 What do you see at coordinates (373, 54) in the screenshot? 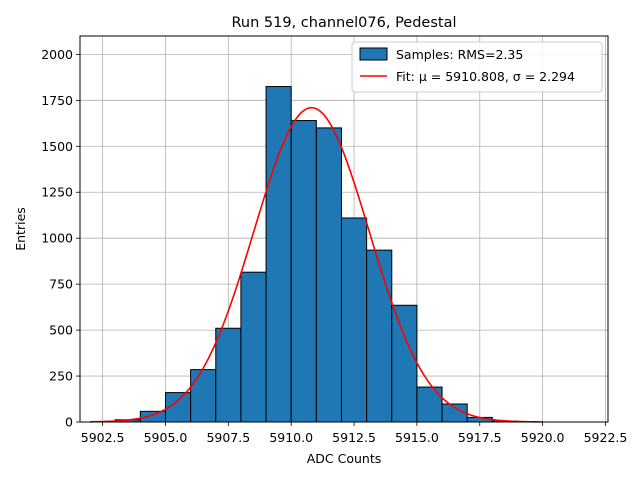
I see `legend-swatch-samples` at bounding box center [373, 54].